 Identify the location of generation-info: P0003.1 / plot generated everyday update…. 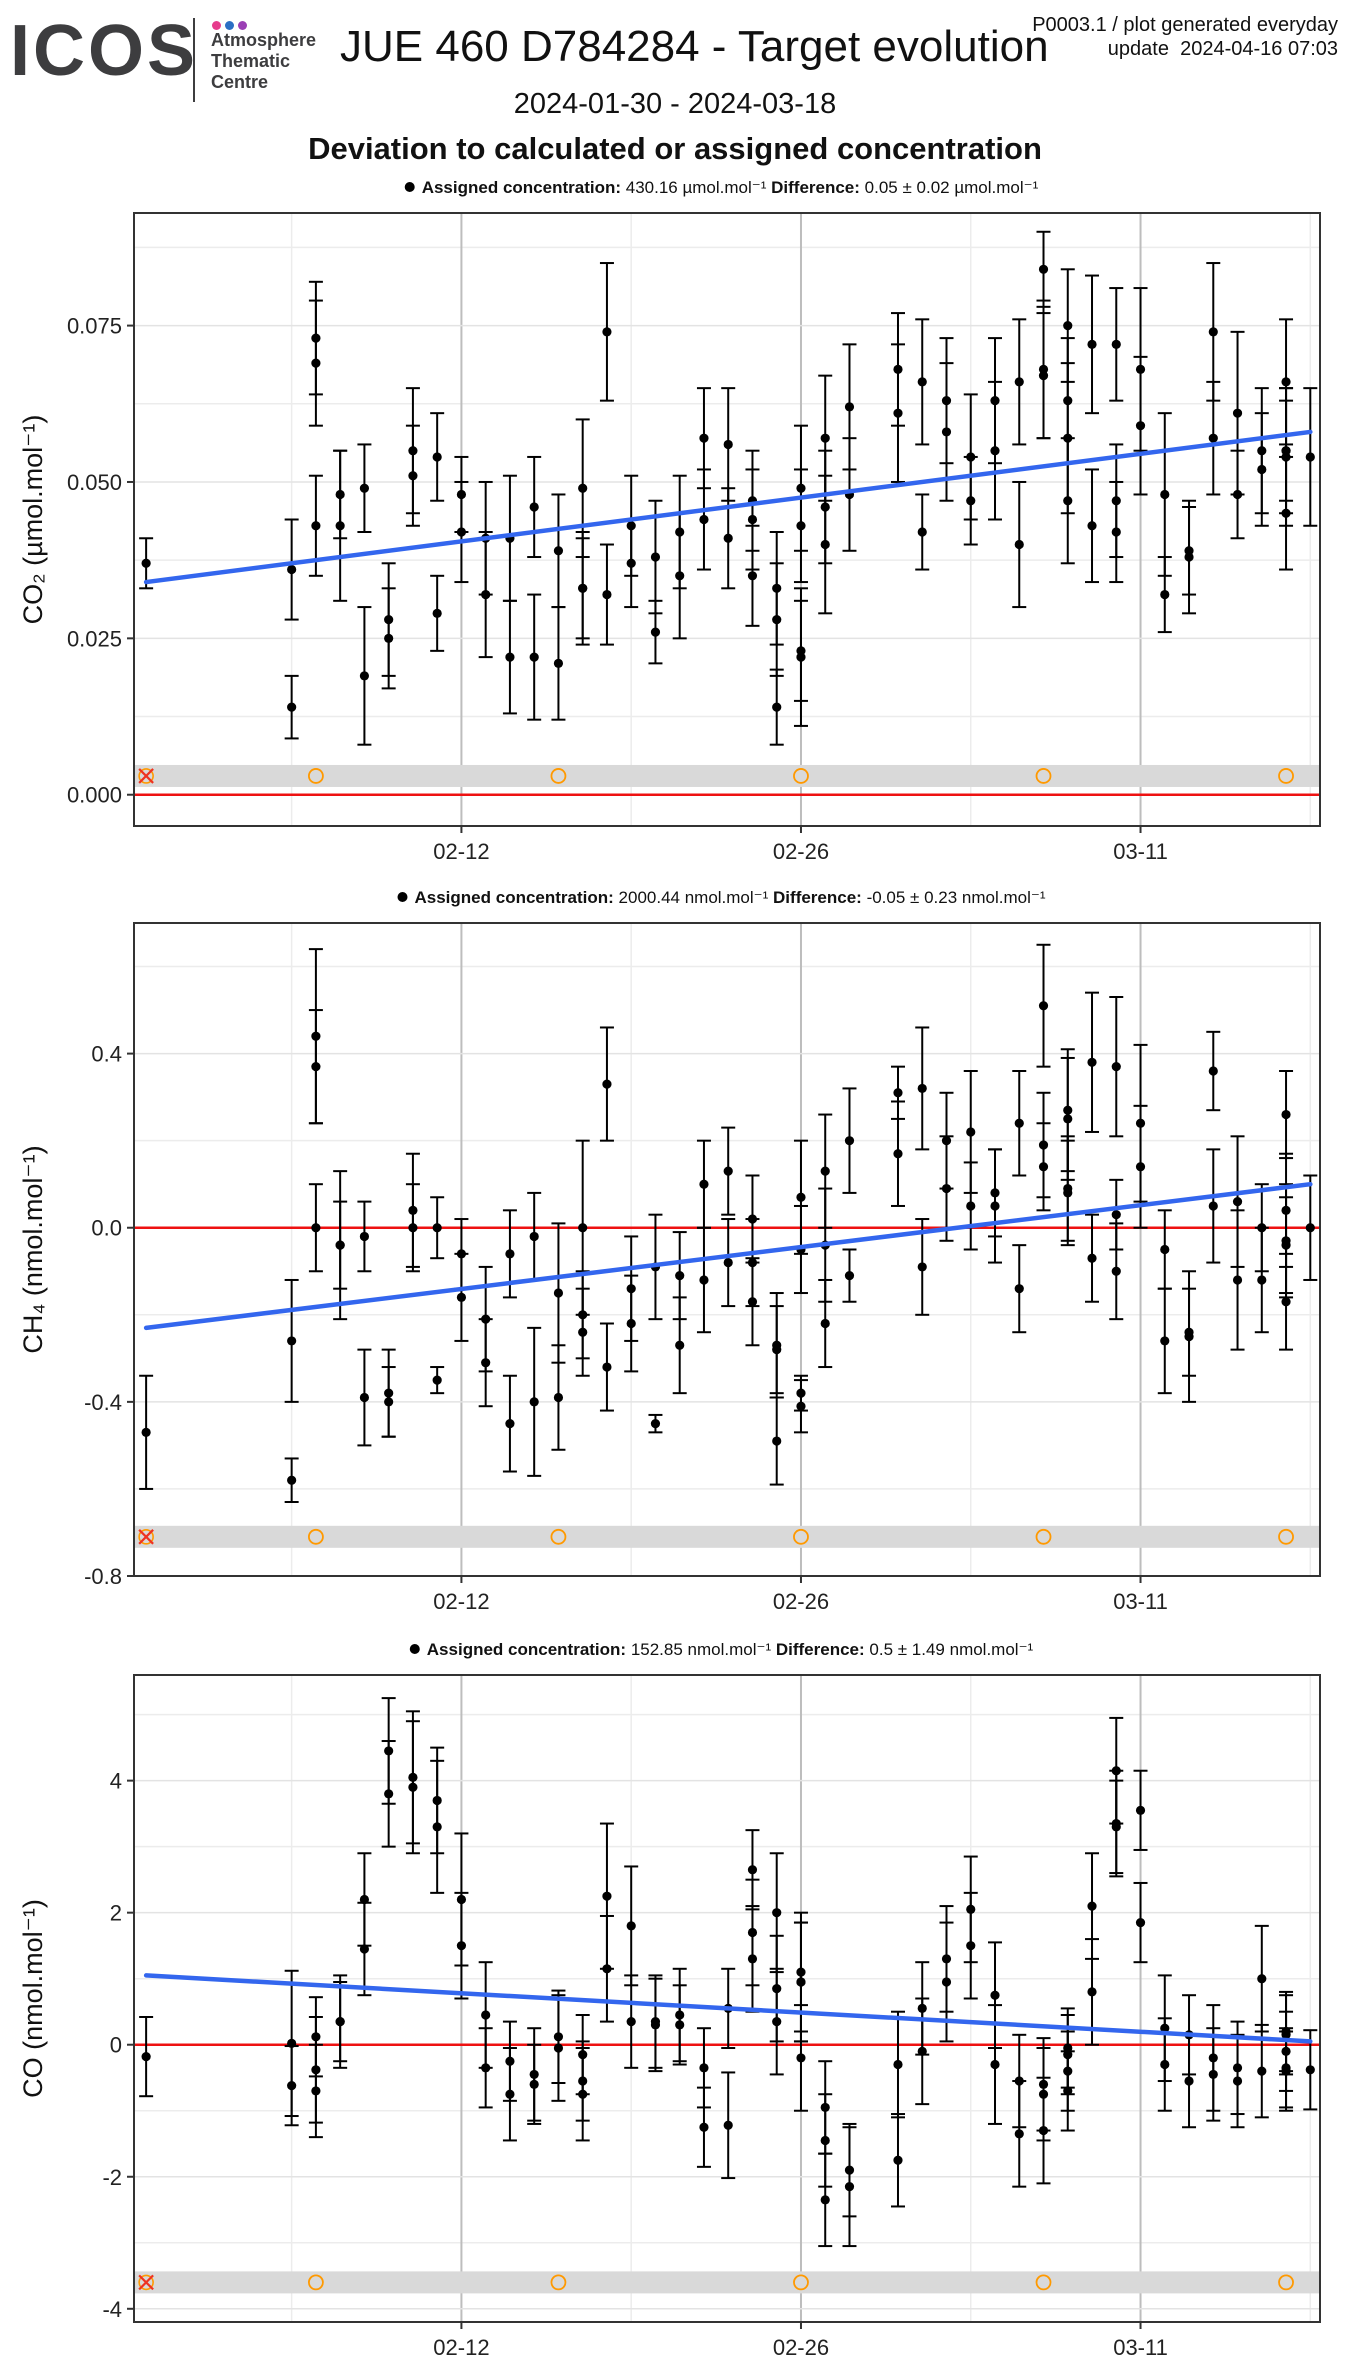
(1185, 37).